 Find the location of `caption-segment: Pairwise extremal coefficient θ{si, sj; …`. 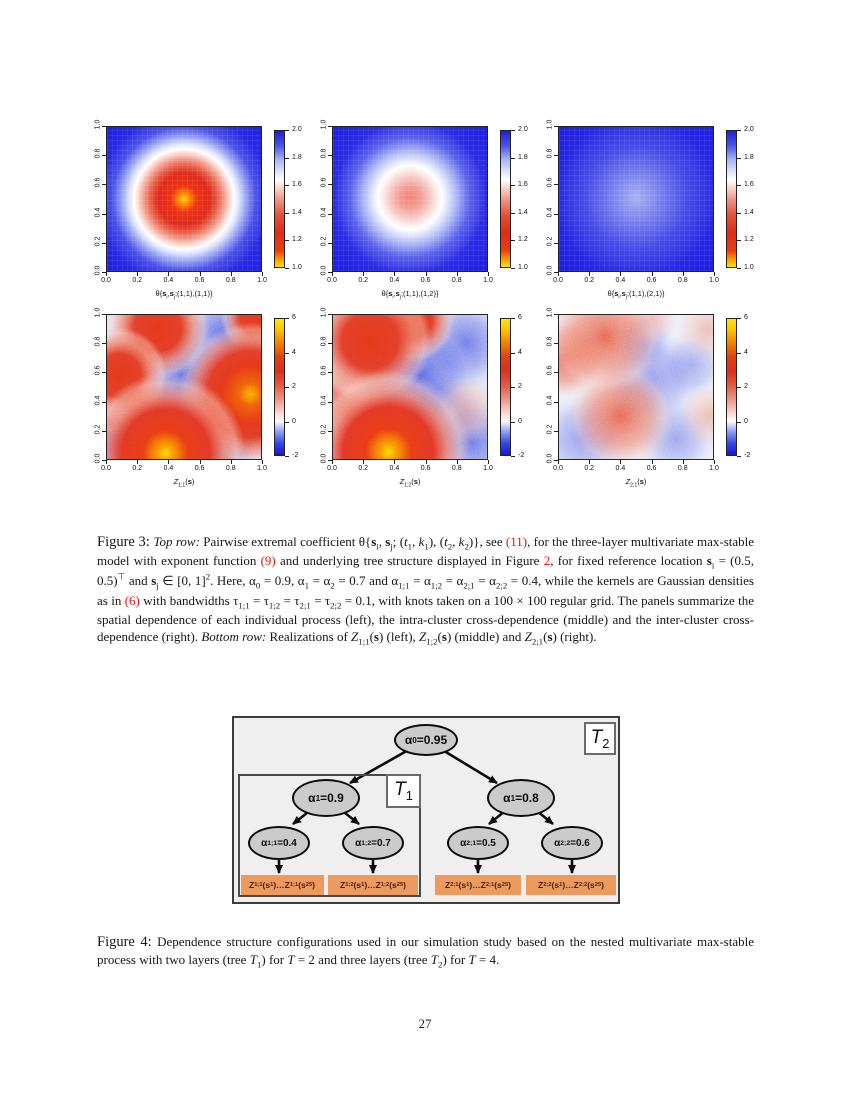

caption-segment: Pairwise extremal coefficient θ{si, sj; … is located at coordinates (352, 543).